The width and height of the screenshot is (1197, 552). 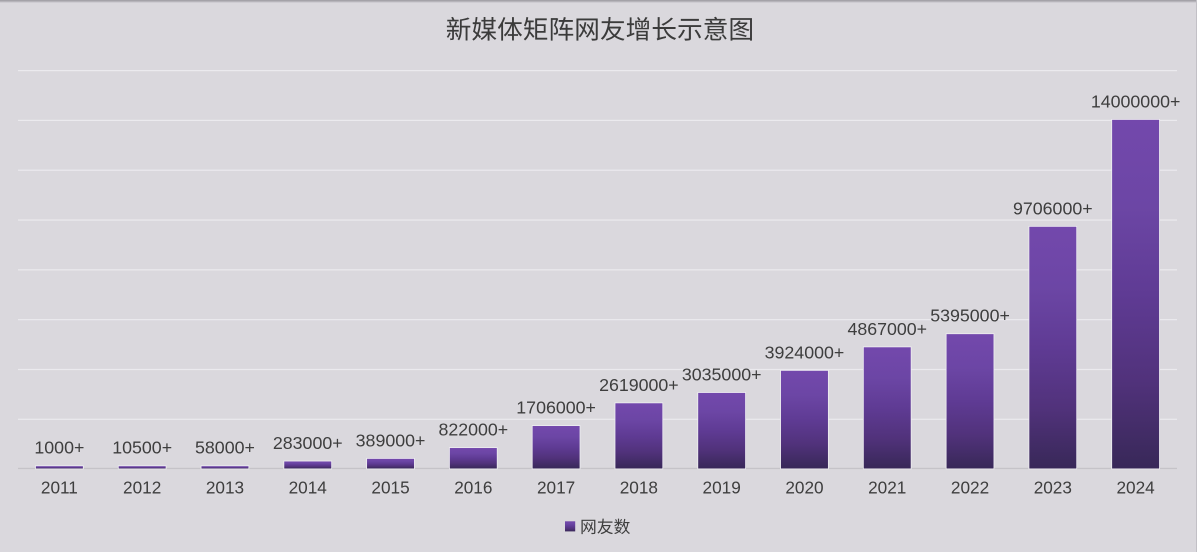 I want to click on svg-text: 389000+, so click(x=391, y=440).